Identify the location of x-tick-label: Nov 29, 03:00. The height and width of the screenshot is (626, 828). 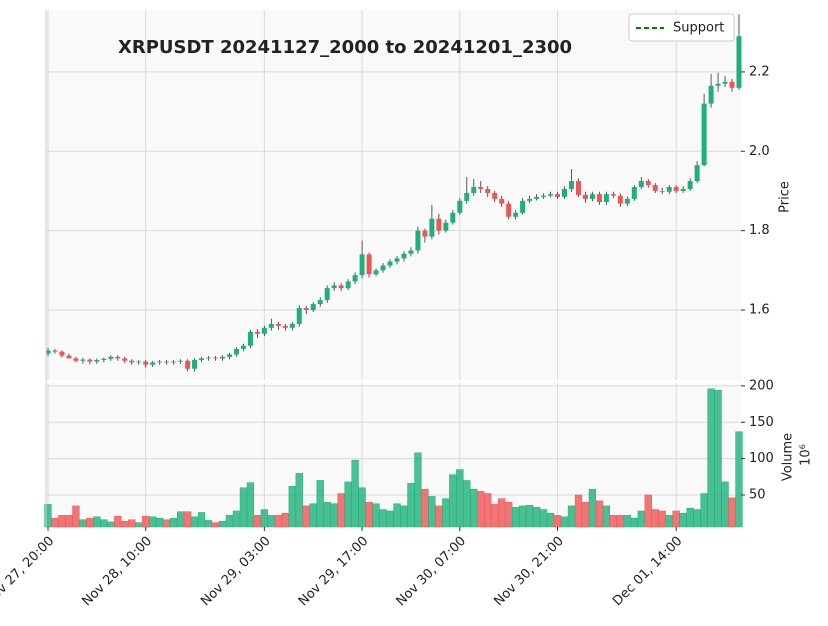
(236, 572).